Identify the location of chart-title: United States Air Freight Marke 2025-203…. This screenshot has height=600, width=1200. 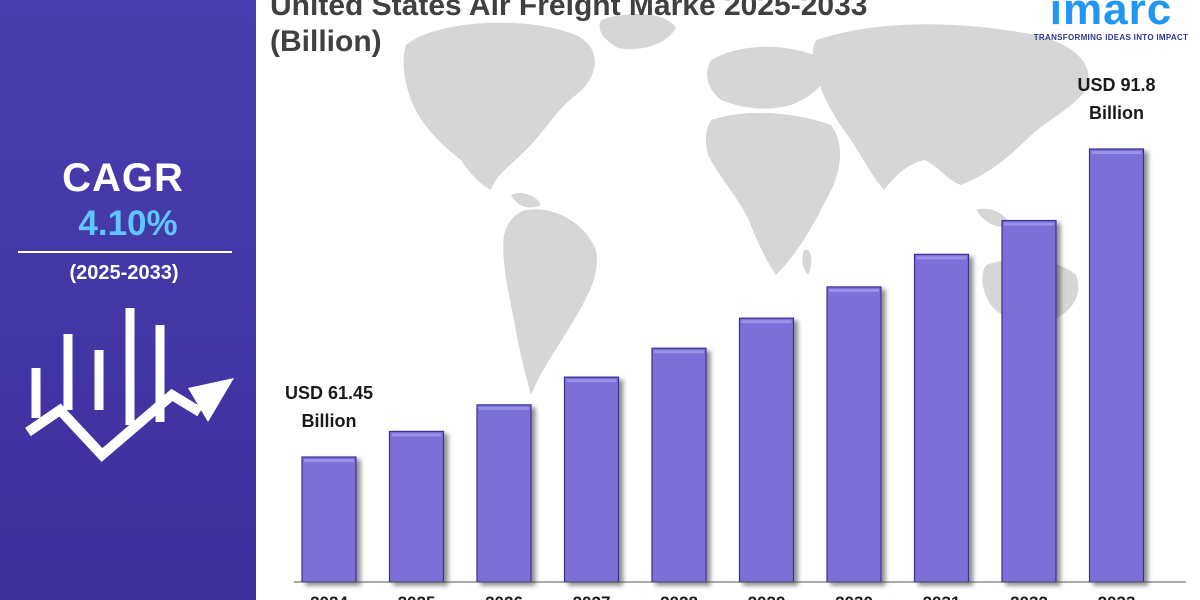
(650, 30).